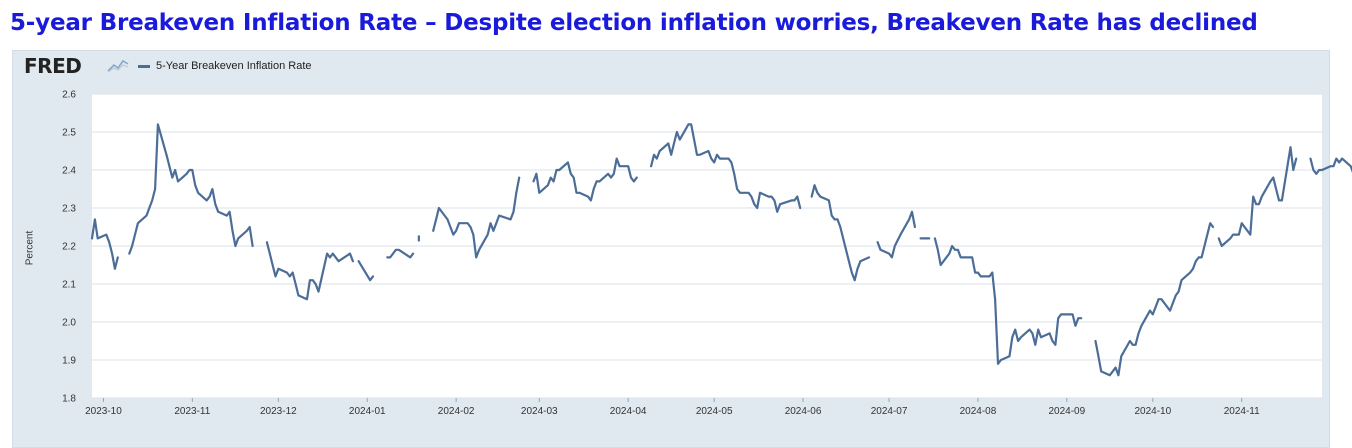 The width and height of the screenshot is (1352, 448). Describe the element at coordinates (69, 285) in the screenshot. I see `y-tick-label: 2.1` at that location.